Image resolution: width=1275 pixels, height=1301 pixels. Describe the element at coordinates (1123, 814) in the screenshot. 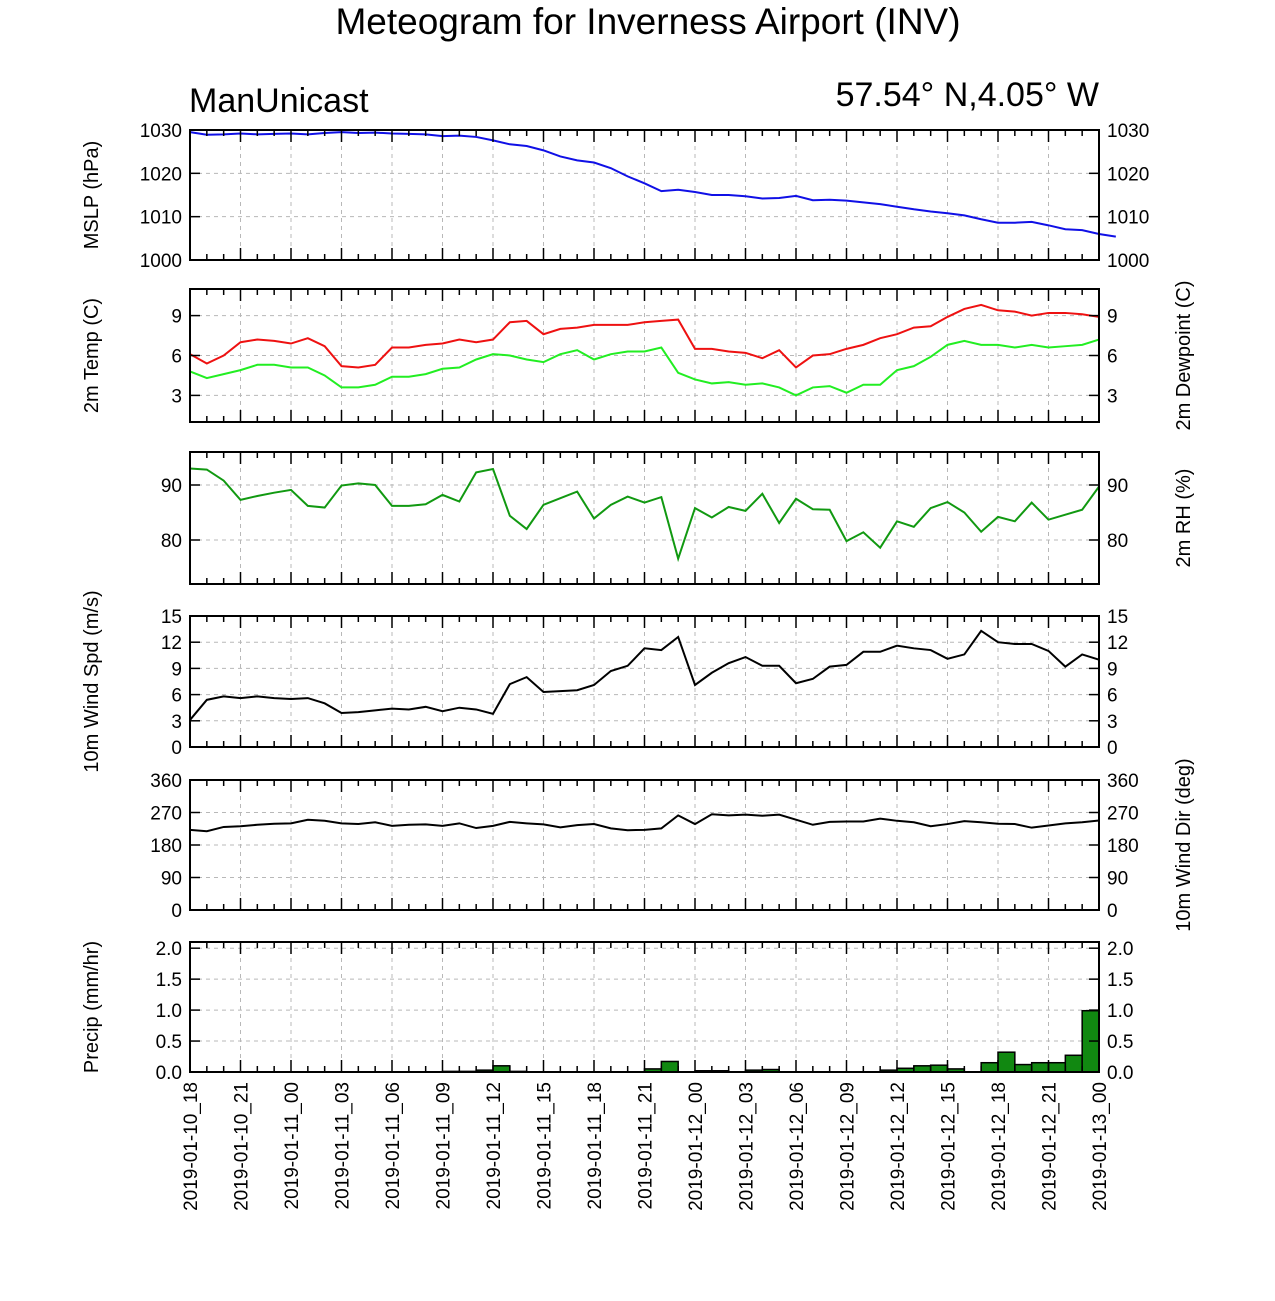

I see `y-tick-label-right: 270` at that location.